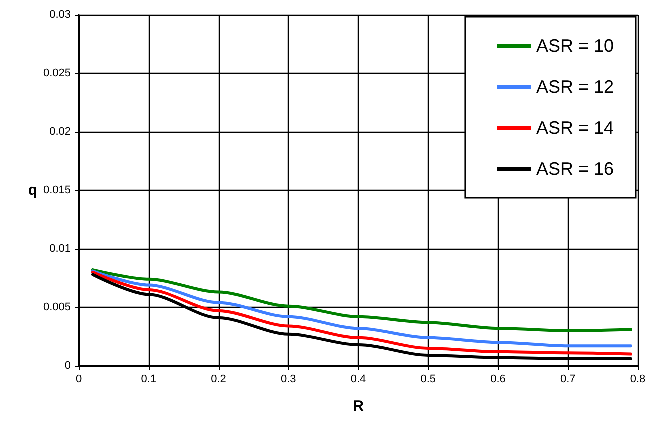 The height and width of the screenshot is (424, 667). Describe the element at coordinates (498, 380) in the screenshot. I see `x-tick-label: 0.6` at that location.